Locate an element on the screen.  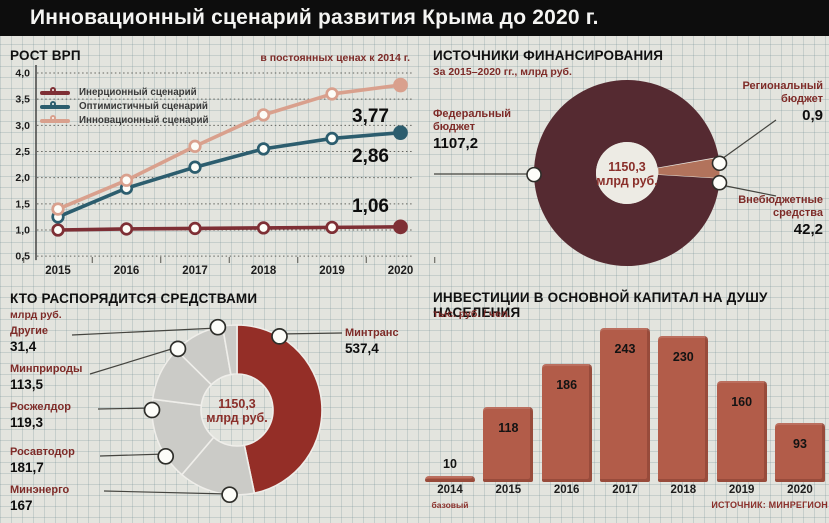
innovative-line-swatch-icon is located at coordinates (55, 119).